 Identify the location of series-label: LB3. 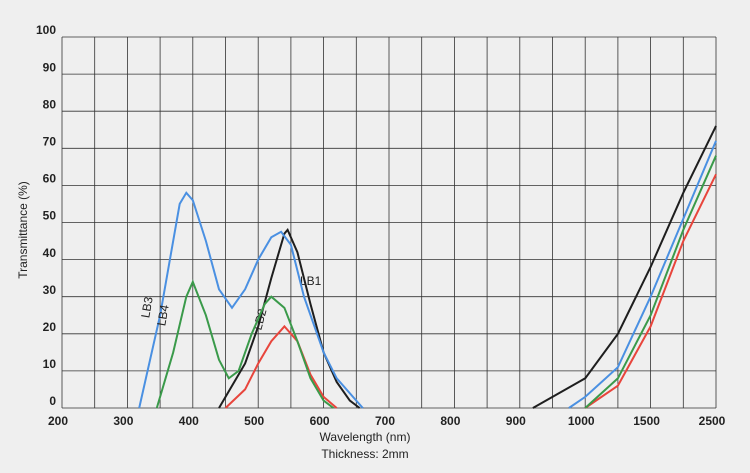
(147, 307).